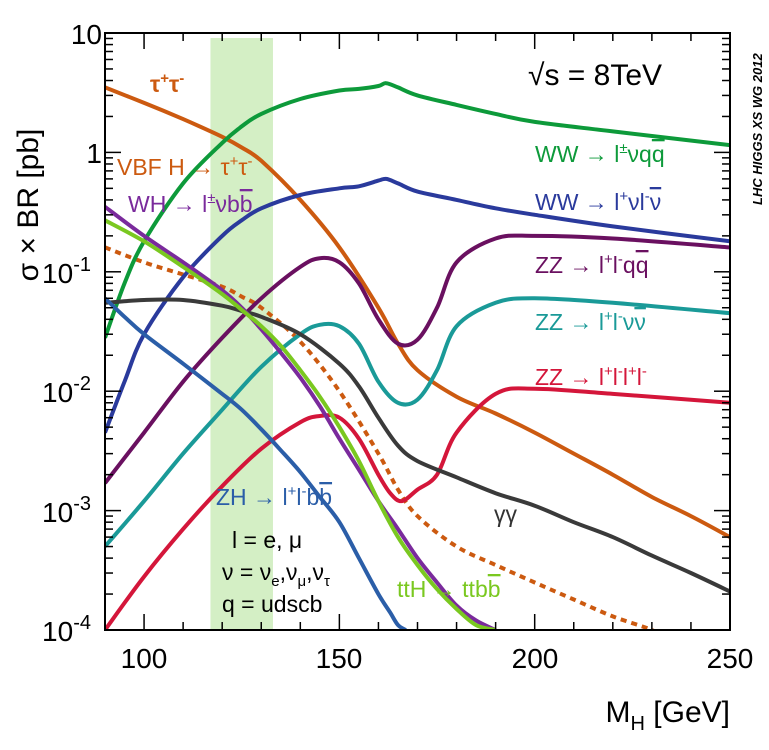 The image size is (769, 750). What do you see at coordinates (144, 658) in the screenshot?
I see `x-tick-label: 100` at bounding box center [144, 658].